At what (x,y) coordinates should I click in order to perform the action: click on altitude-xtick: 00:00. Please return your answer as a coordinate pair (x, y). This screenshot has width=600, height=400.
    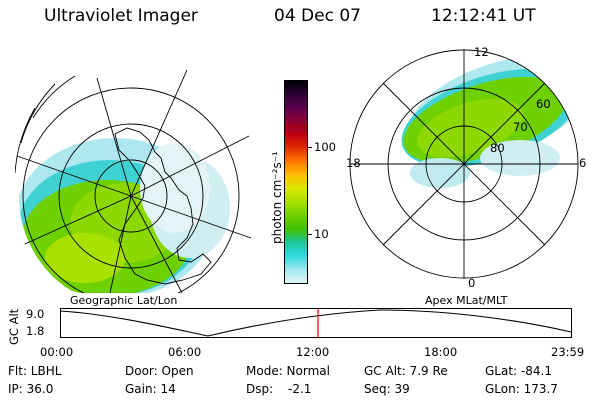
    Looking at the image, I should click on (57, 352).